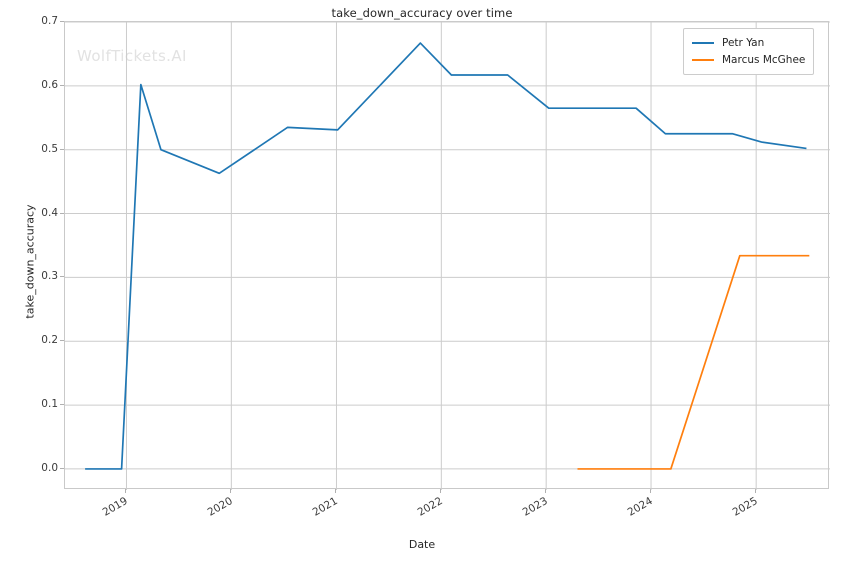 The height and width of the screenshot is (561, 844). What do you see at coordinates (49, 148) in the screenshot?
I see `y-tick-label: 0.5` at bounding box center [49, 148].